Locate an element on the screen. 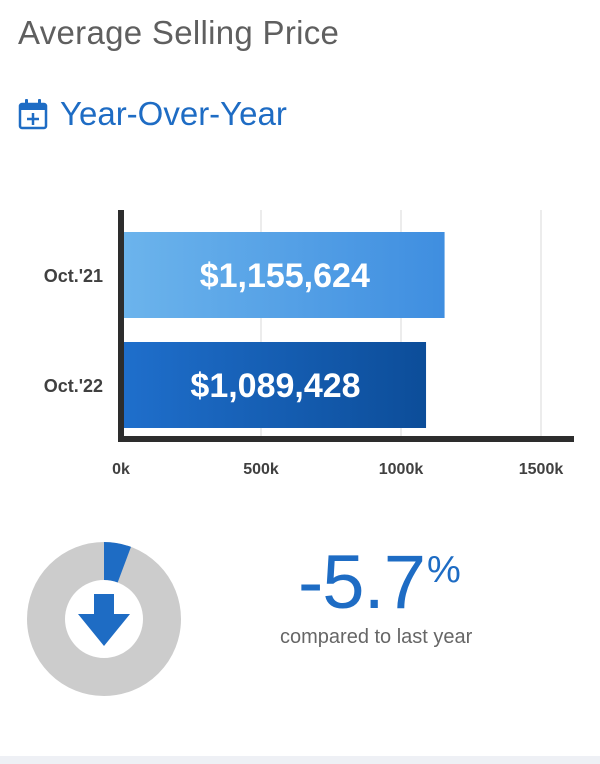 The image size is (600, 764). x-tick-label: 1000k is located at coordinates (401, 469).